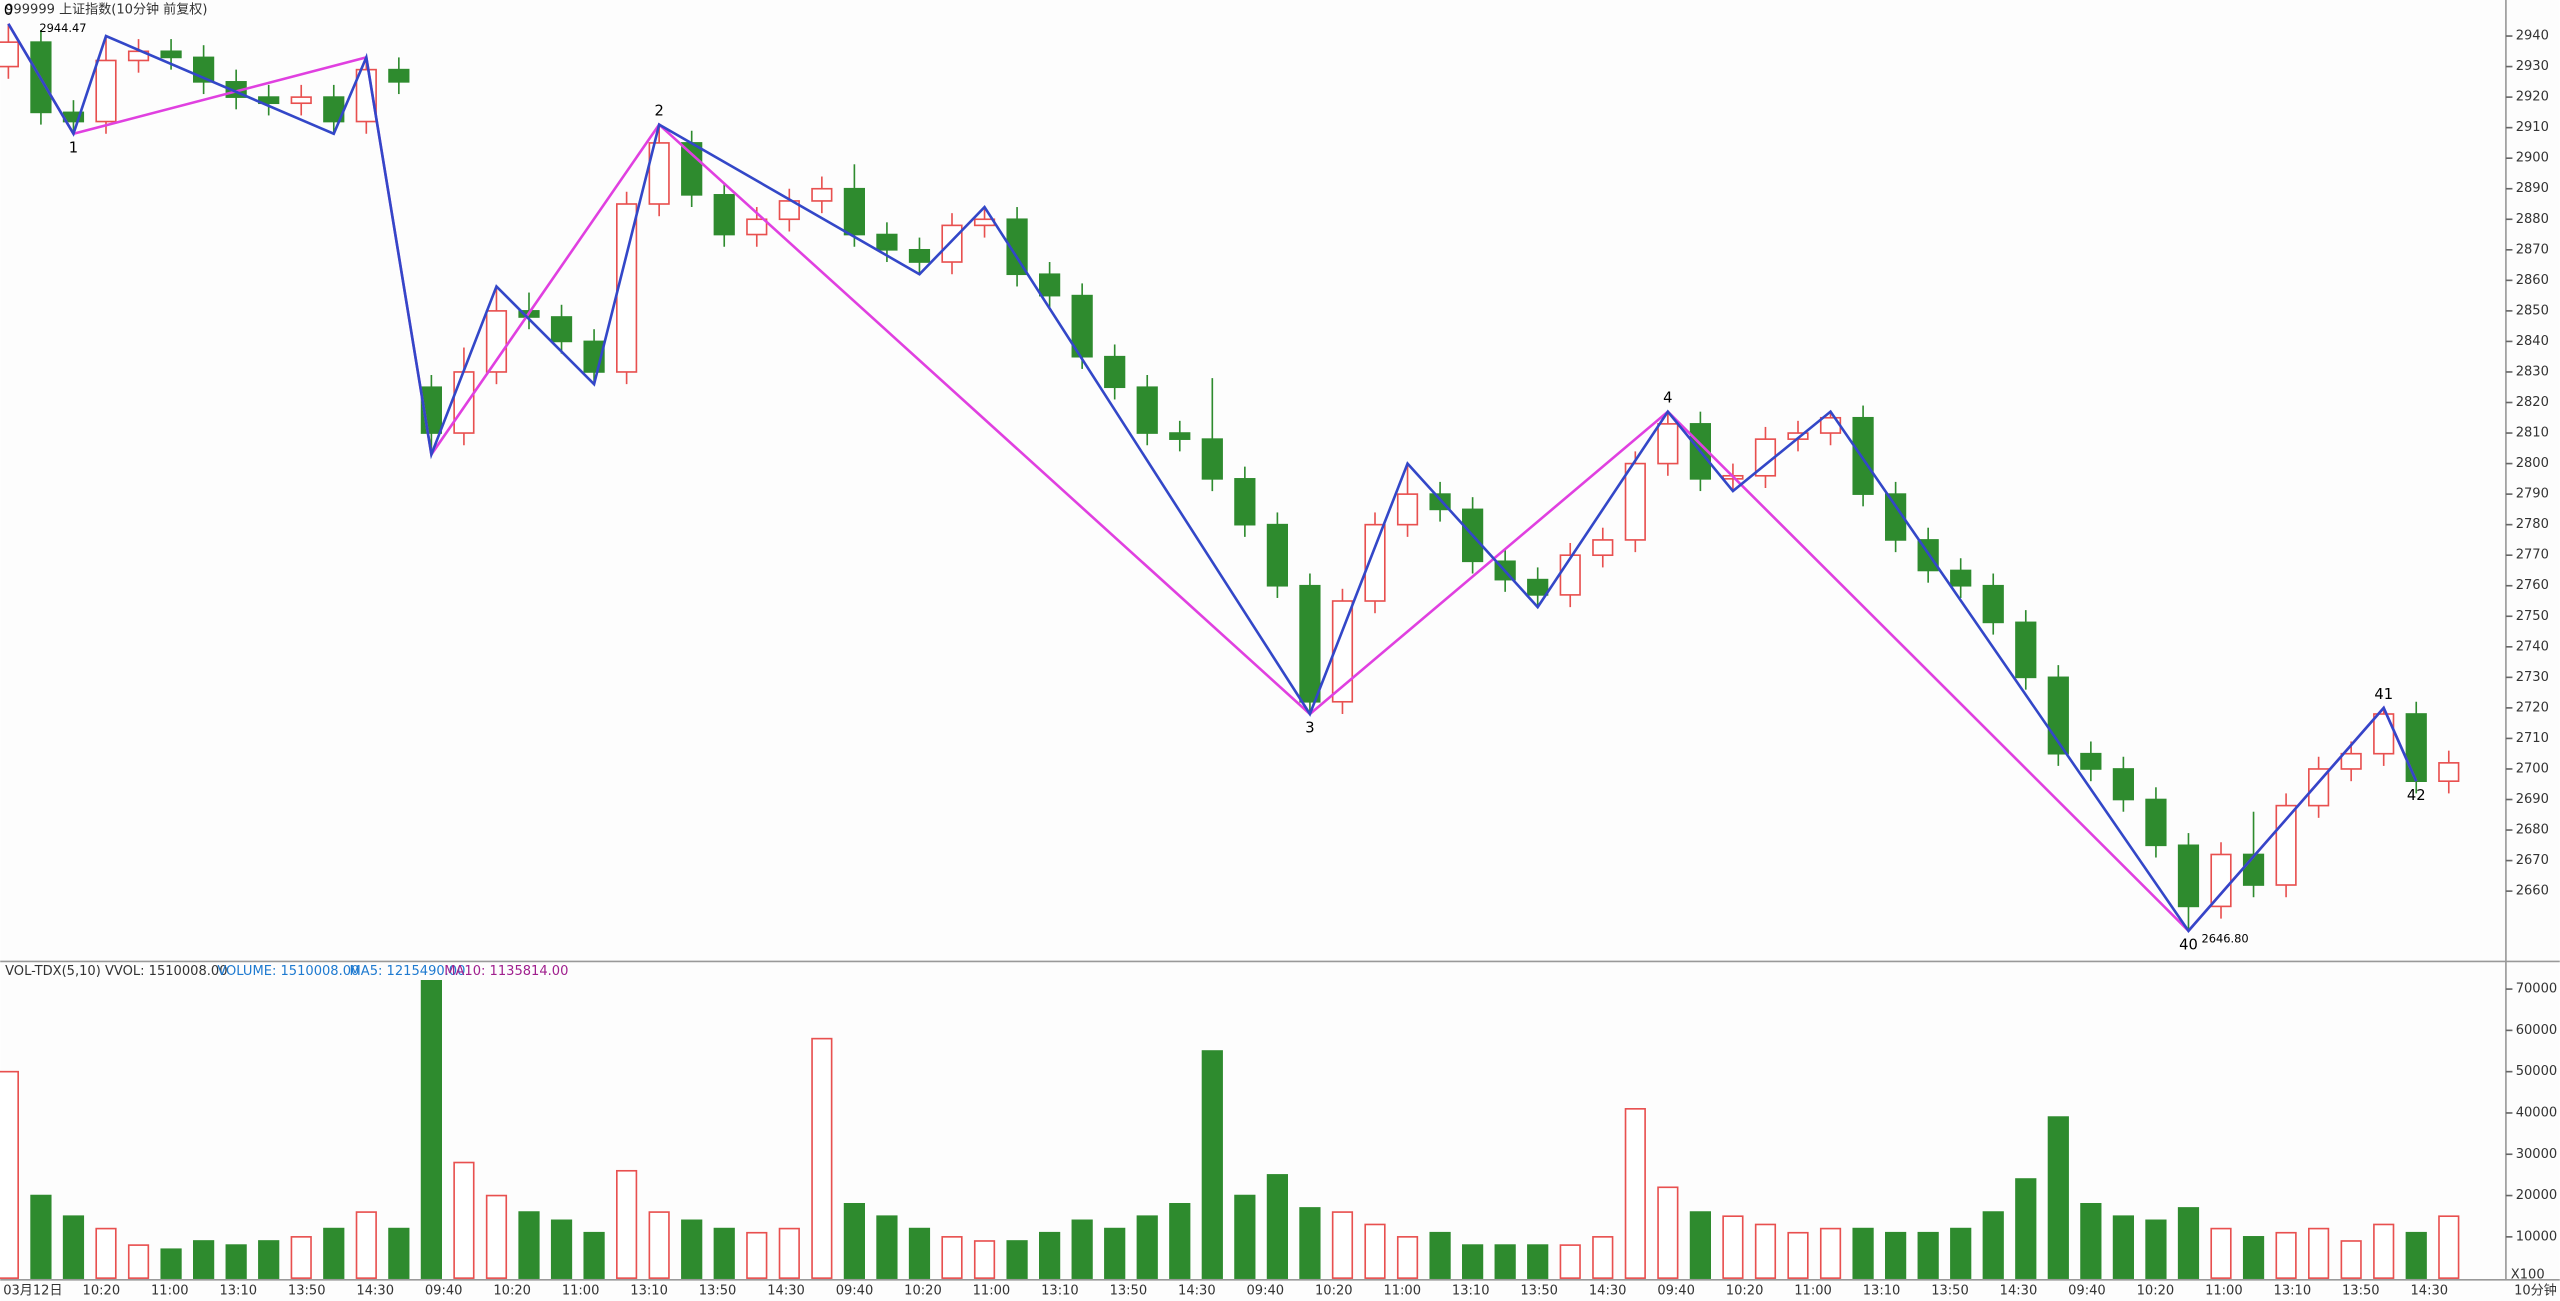 The width and height of the screenshot is (2560, 1301). Describe the element at coordinates (2532, 97) in the screenshot. I see `y-tick-label: 2920` at that location.